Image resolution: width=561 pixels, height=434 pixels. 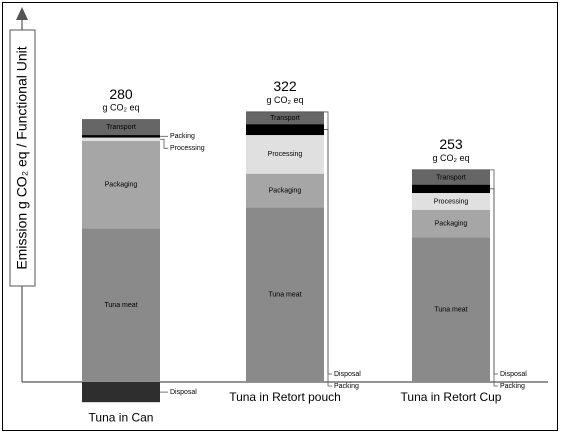 I want to click on total-label: 322, so click(x=285, y=86).